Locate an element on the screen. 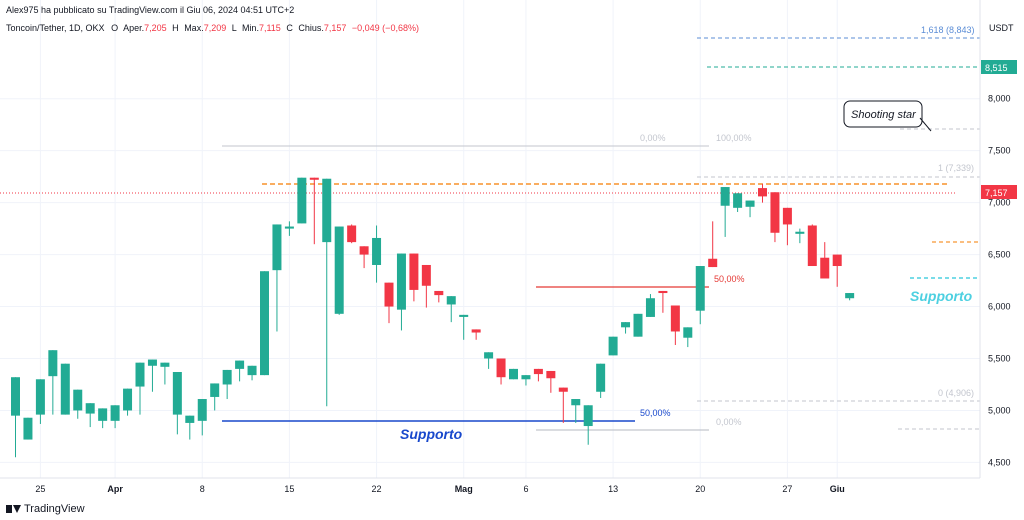 The image size is (1024, 520). y-tick-label: 7,000 is located at coordinates (999, 203).